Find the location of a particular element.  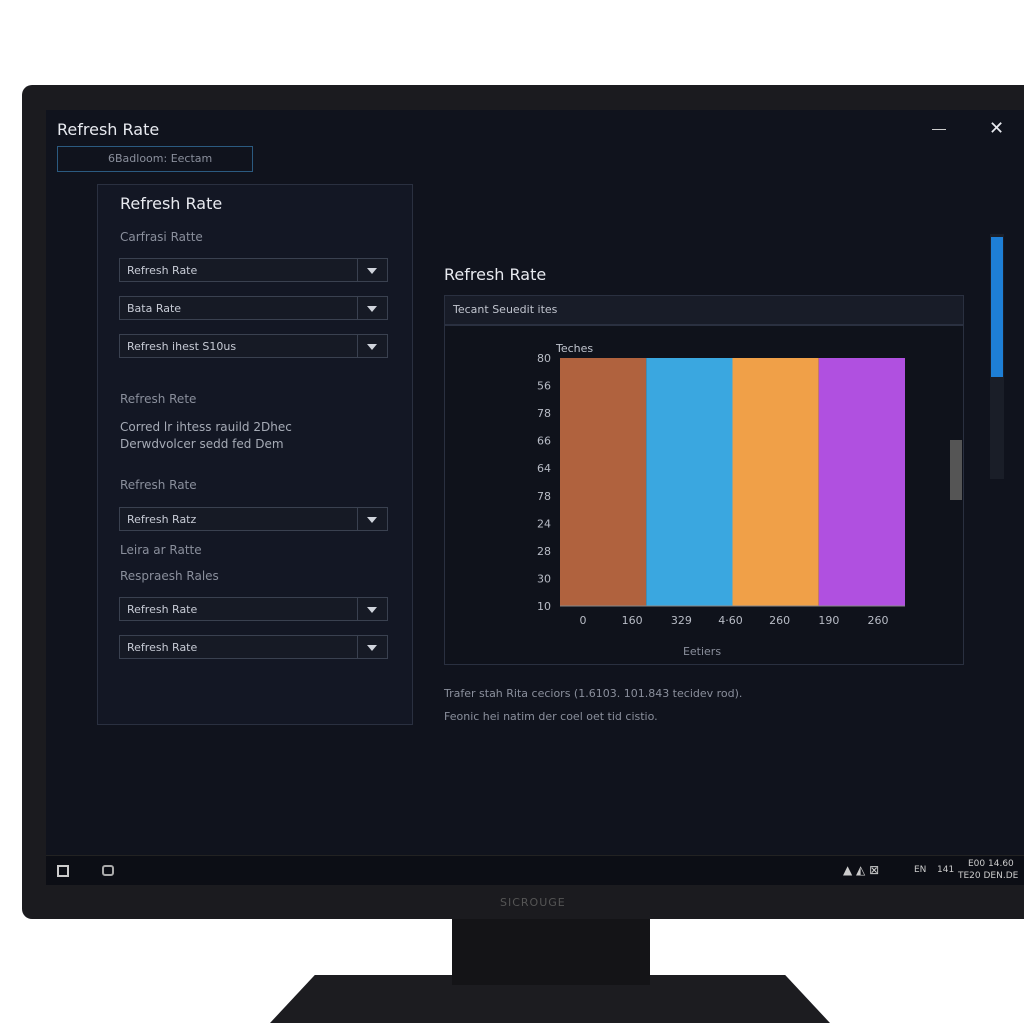

clock-time: E00 14.60 is located at coordinates (991, 864).